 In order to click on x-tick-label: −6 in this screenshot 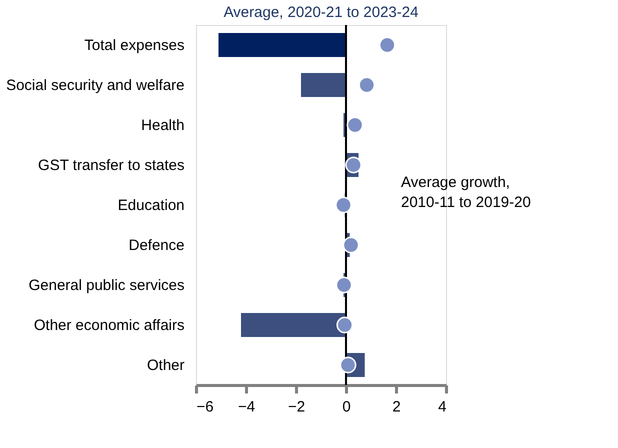, I will do `click(205, 407)`.